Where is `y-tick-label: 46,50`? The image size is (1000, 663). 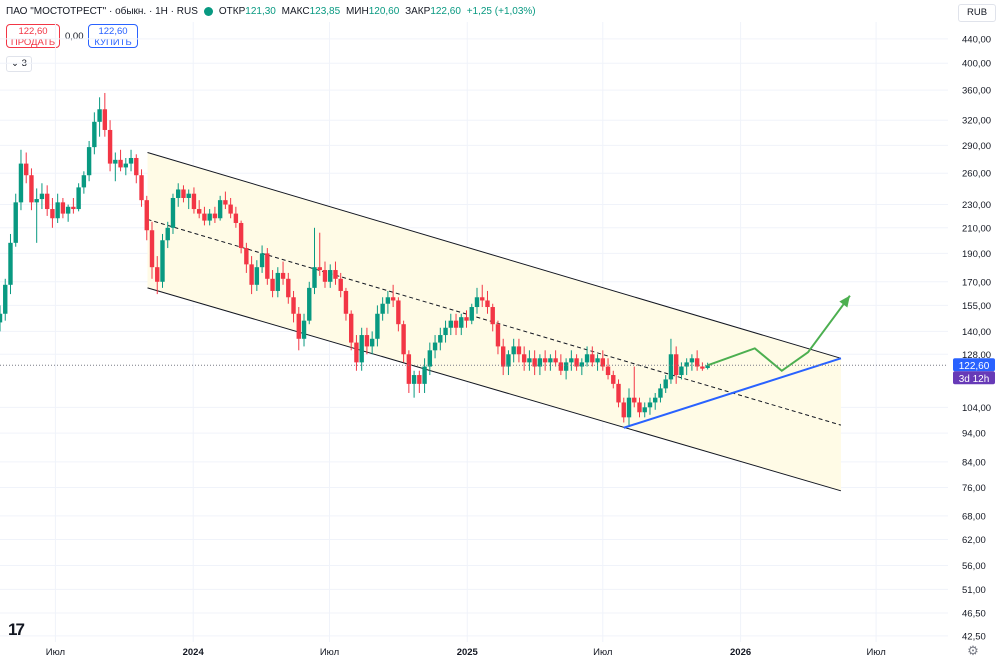 y-tick-label: 46,50 is located at coordinates (974, 613).